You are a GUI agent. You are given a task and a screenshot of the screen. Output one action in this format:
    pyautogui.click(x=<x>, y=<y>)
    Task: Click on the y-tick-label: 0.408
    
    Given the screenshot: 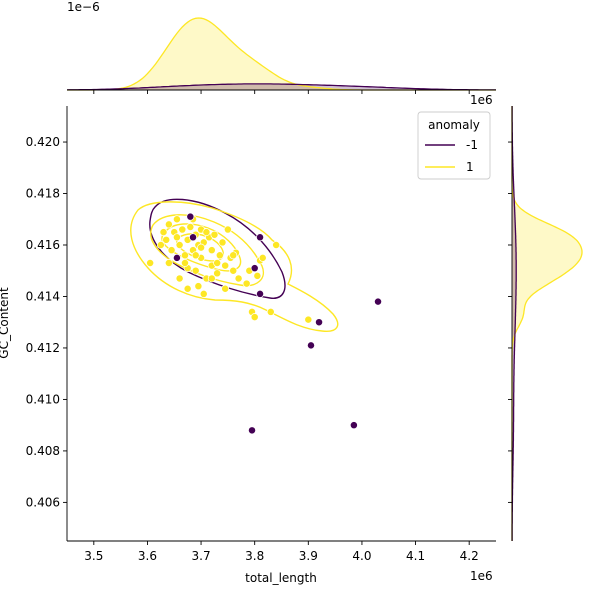 What is the action you would take?
    pyautogui.click(x=43, y=451)
    